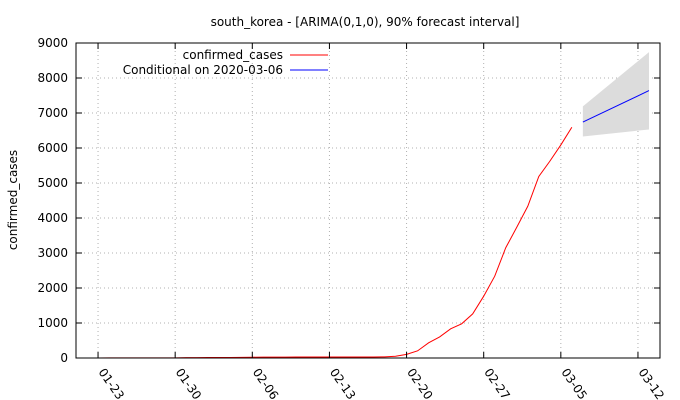 The width and height of the screenshot is (680, 400). What do you see at coordinates (64, 358) in the screenshot?
I see `y-tick-label: 0` at bounding box center [64, 358].